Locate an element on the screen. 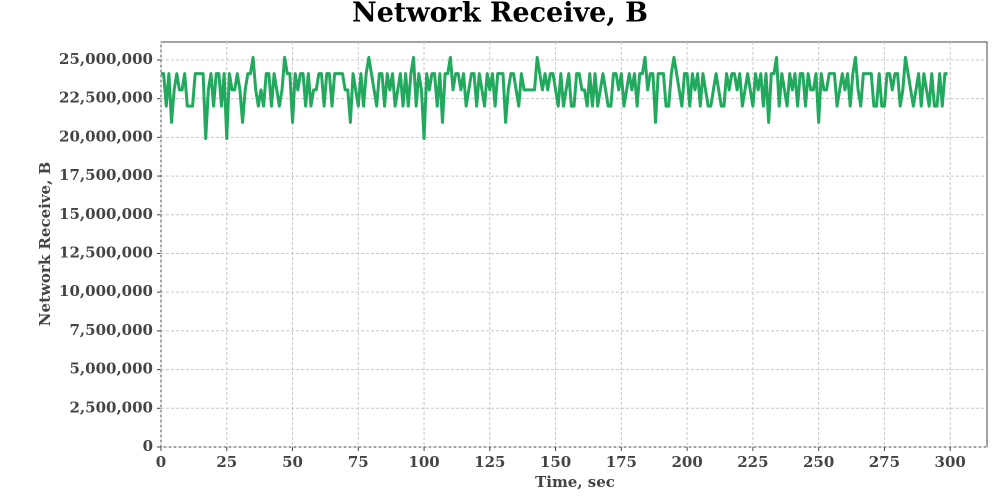 This screenshot has height=500, width=1000. x-tick-label: 25 is located at coordinates (226, 462).